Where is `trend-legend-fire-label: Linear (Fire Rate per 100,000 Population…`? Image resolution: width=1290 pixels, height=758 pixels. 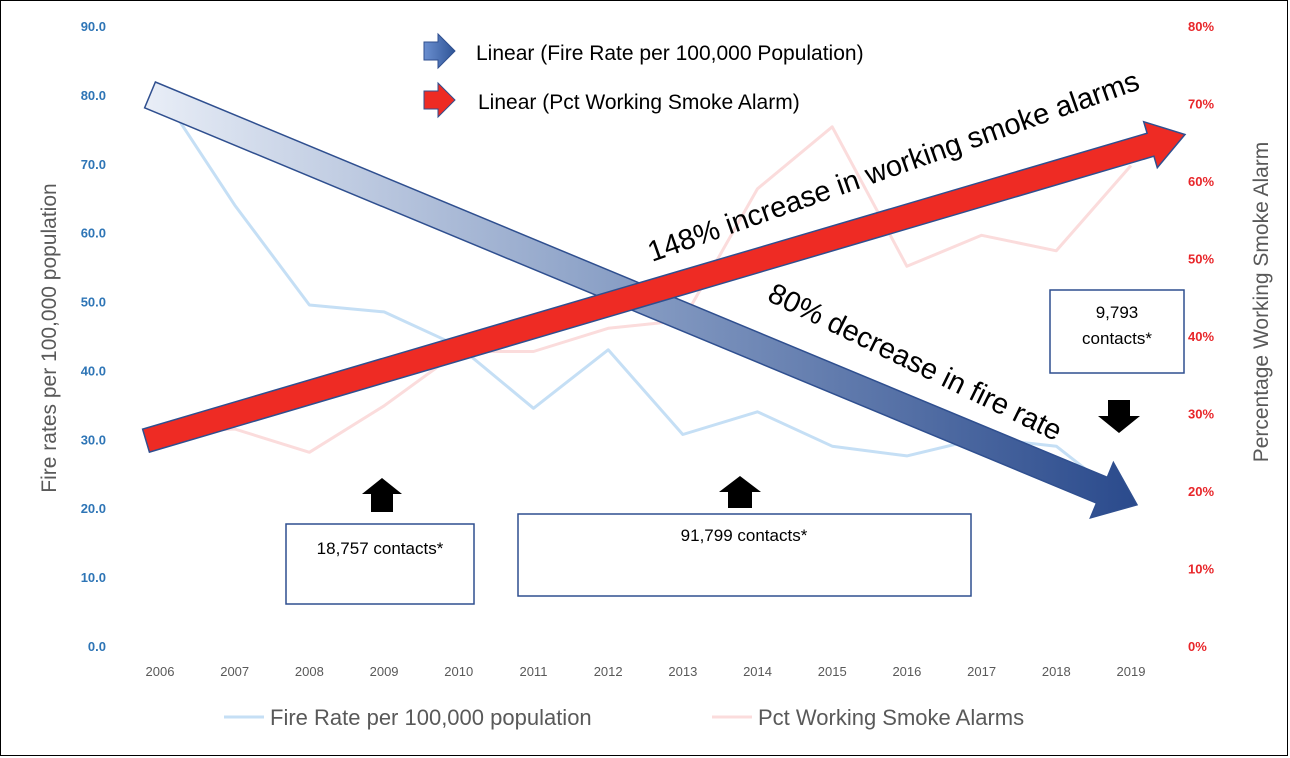
trend-legend-fire-label: Linear (Fire Rate per 100,000 Population… is located at coordinates (670, 53).